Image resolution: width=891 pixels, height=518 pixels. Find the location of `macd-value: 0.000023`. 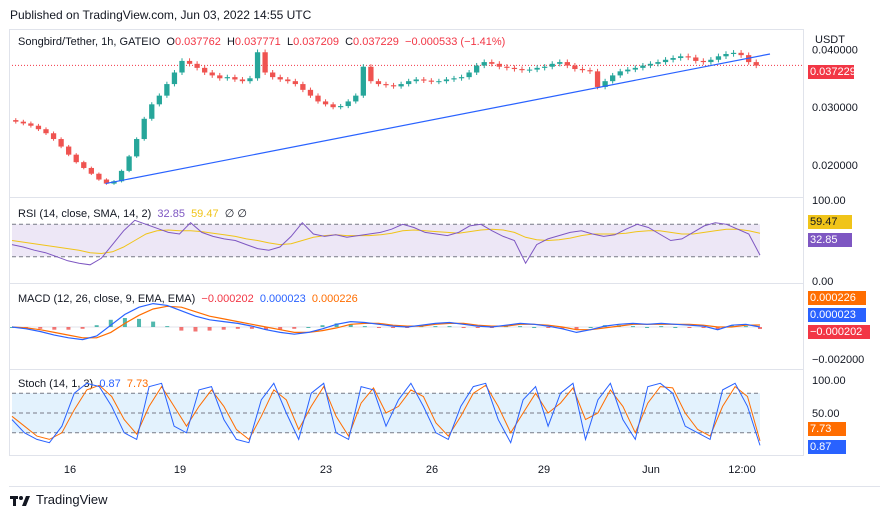

macd-value: 0.000023 is located at coordinates (282, 299).